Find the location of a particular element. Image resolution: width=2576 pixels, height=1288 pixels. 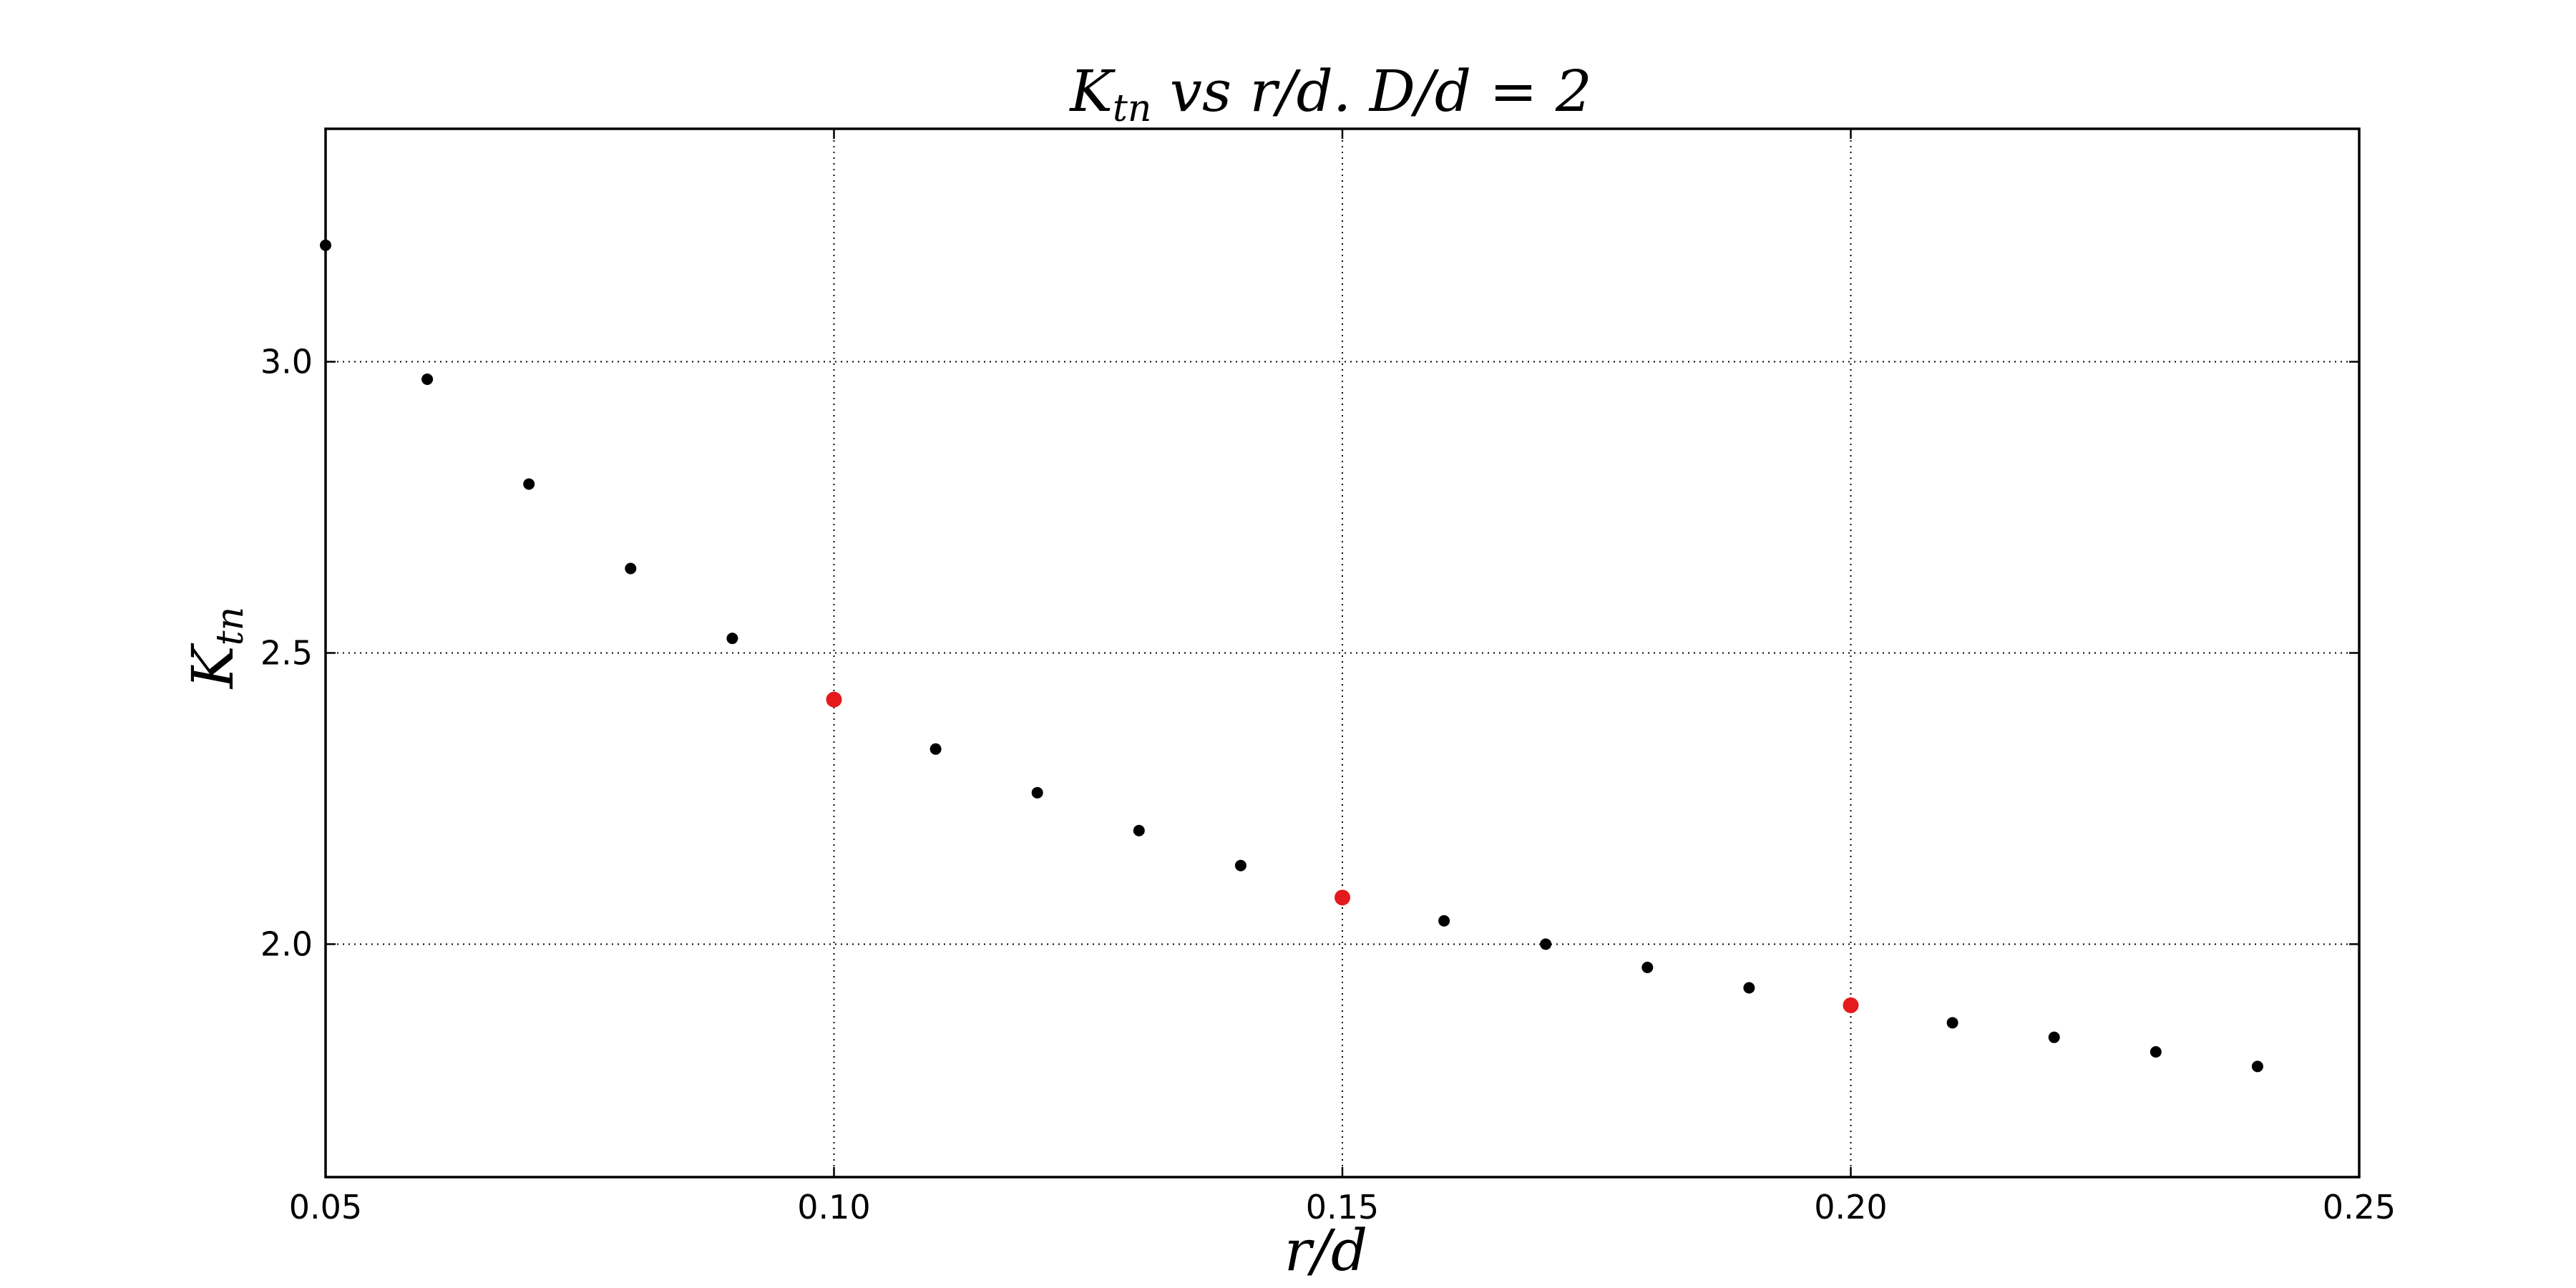

y-tick-label: 2.0 is located at coordinates (286, 943).